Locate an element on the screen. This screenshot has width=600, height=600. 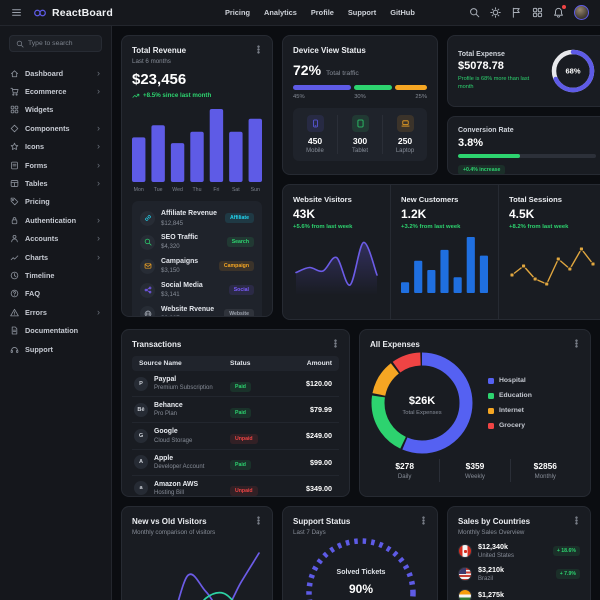
transaction-name: Google is located at coordinates (166, 432).